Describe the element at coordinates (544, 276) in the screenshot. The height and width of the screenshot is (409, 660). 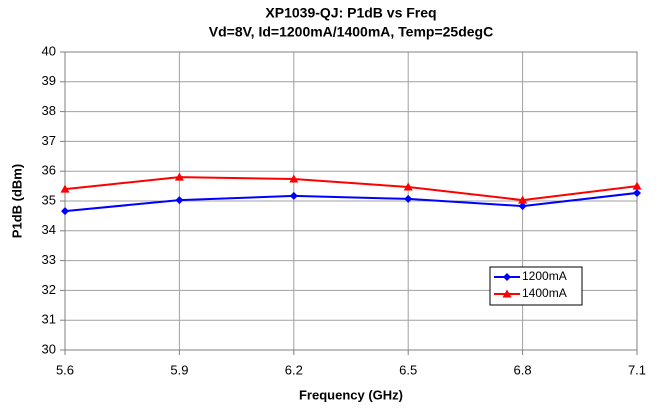
I see `legend-label: 1200mA` at that location.